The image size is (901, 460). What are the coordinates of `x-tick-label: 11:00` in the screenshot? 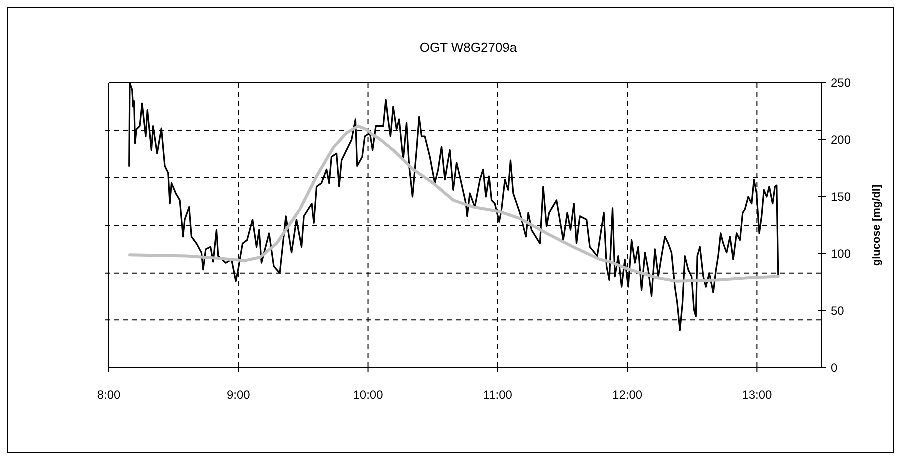 It's located at (498, 395).